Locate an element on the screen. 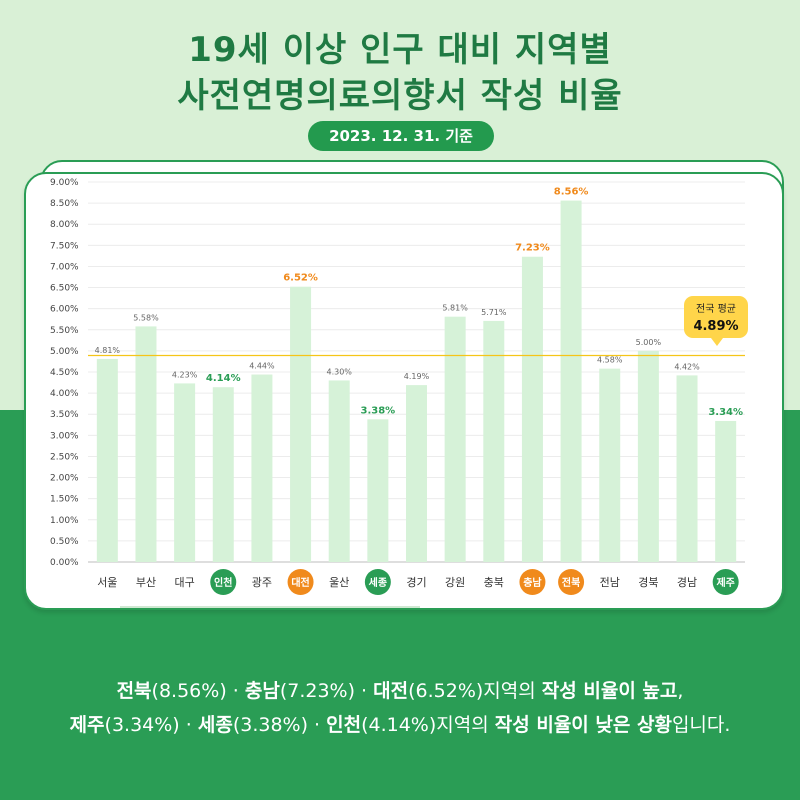  bar-value-label: 4.44% is located at coordinates (262, 366).